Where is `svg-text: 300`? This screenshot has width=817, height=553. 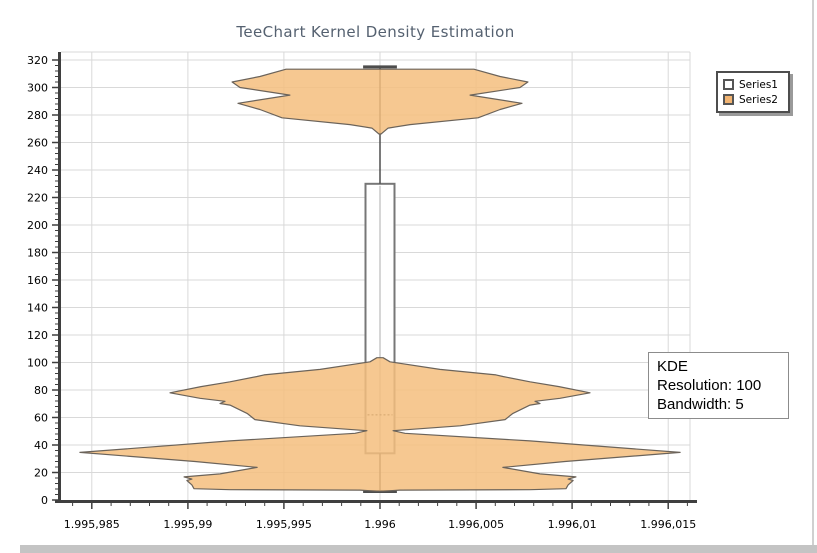
svg-text: 300 is located at coordinates (37, 88).